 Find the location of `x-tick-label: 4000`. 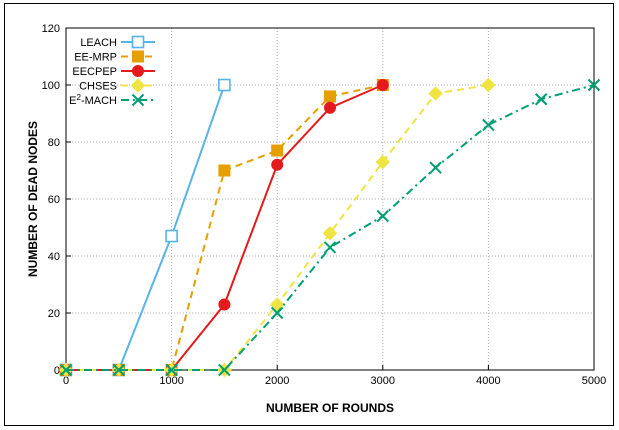

x-tick-label: 4000 is located at coordinates (488, 381).